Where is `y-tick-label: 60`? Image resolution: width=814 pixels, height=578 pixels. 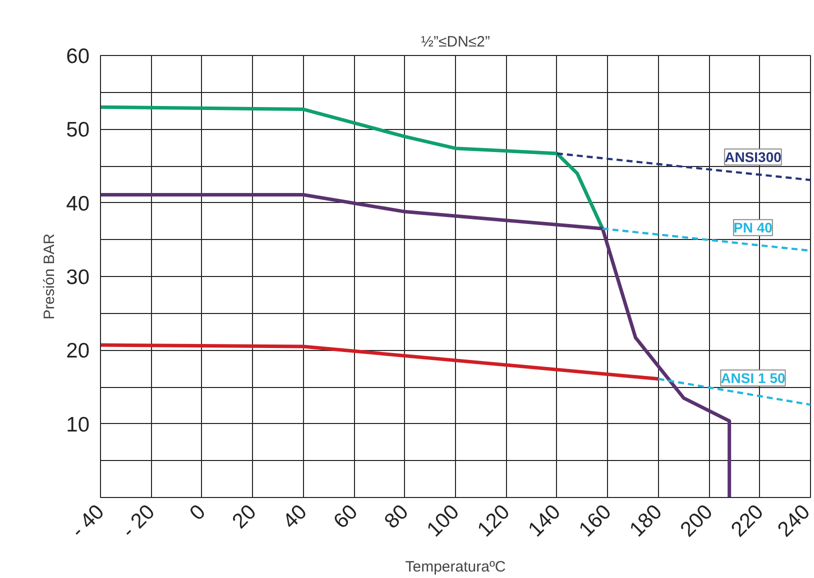 y-tick-label: 60 is located at coordinates (78, 56).